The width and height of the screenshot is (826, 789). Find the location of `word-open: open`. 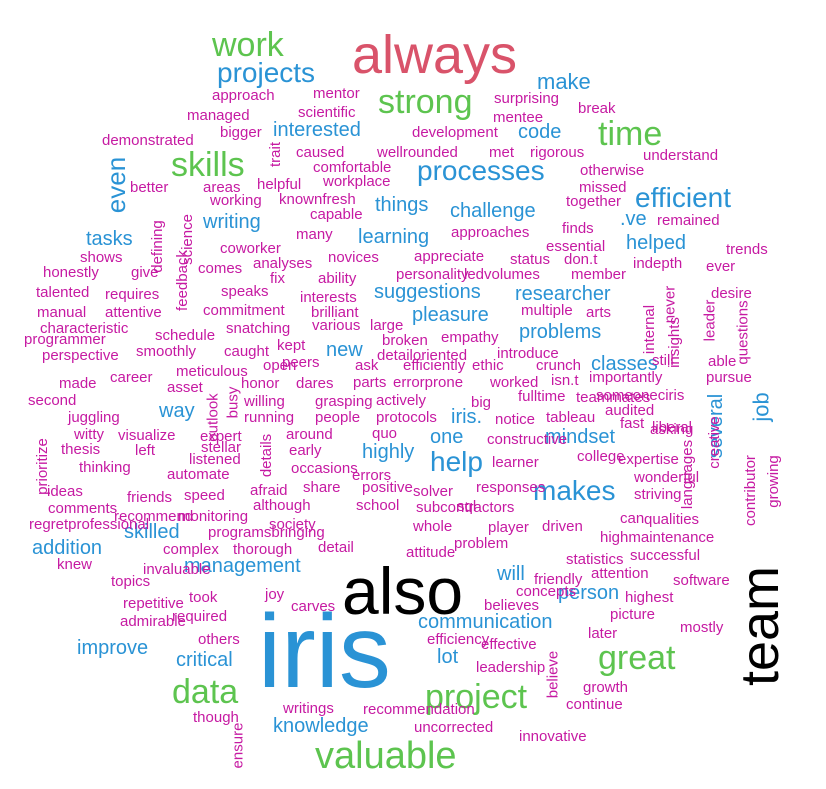

word-open: open is located at coordinates (280, 365).